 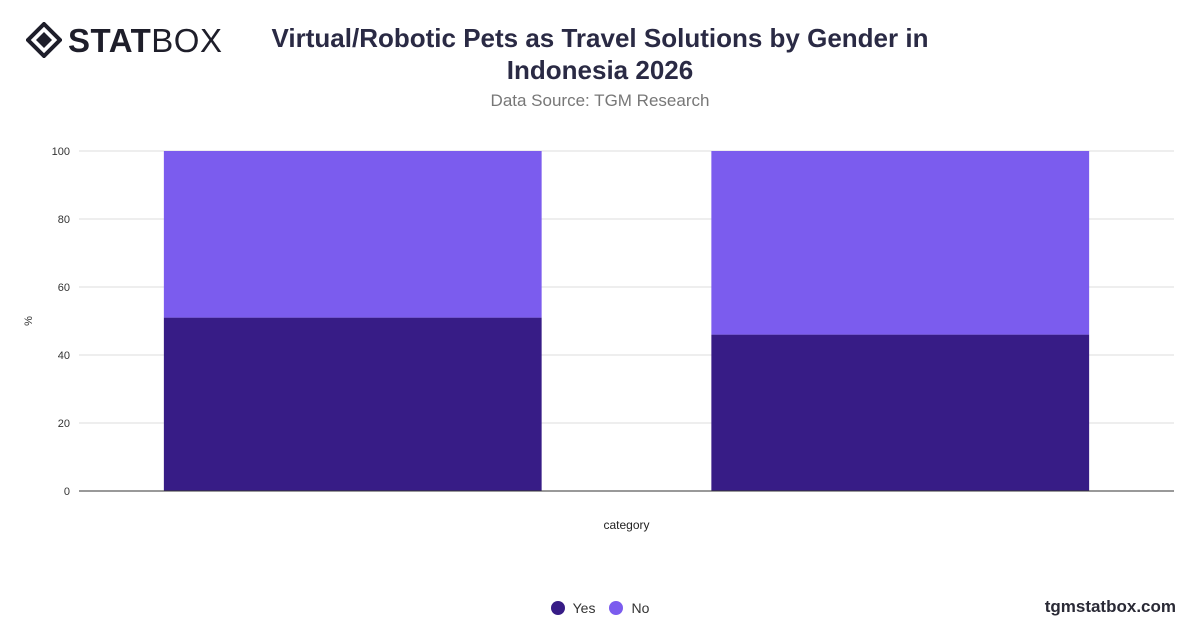 I want to click on footer-site: tgmstatbox.com, so click(x=1110, y=606).